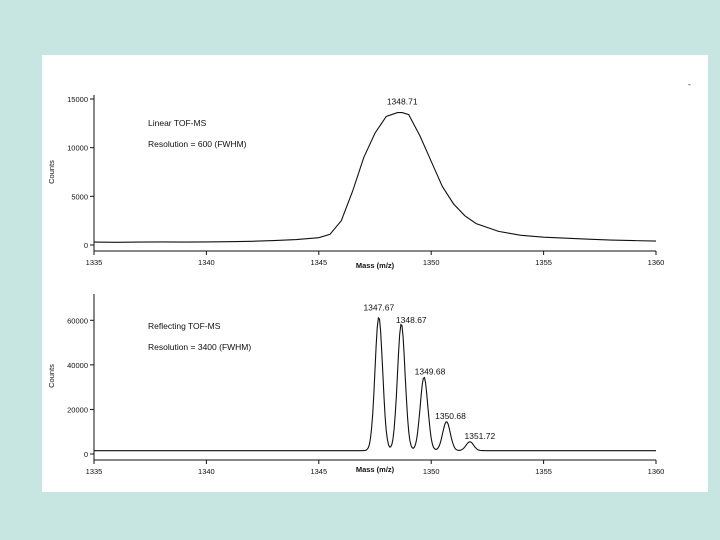 The width and height of the screenshot is (720, 540). Describe the element at coordinates (77, 99) in the screenshot. I see `y-tick-label: 15000` at that location.